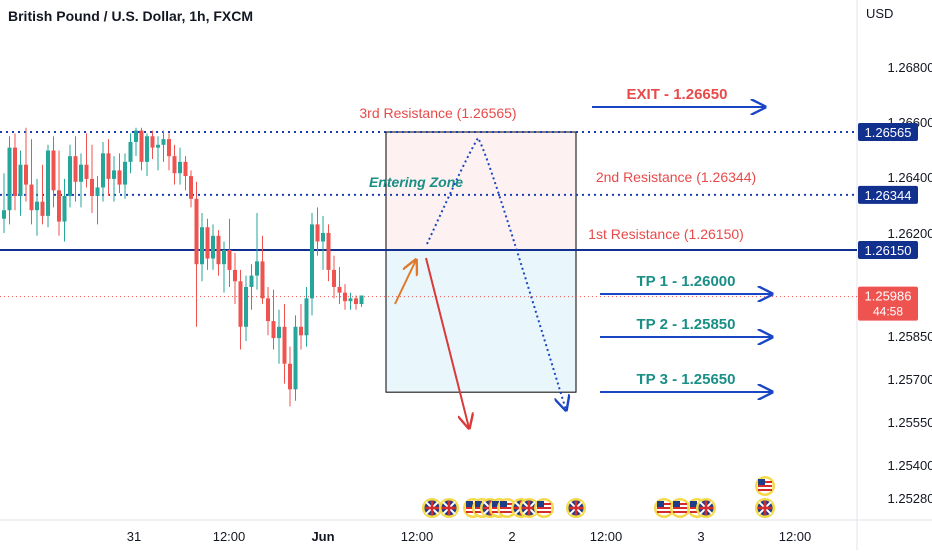 This screenshot has width=932, height=555. What do you see at coordinates (910, 498) in the screenshot?
I see `y-tick-label: 1.25280` at bounding box center [910, 498].